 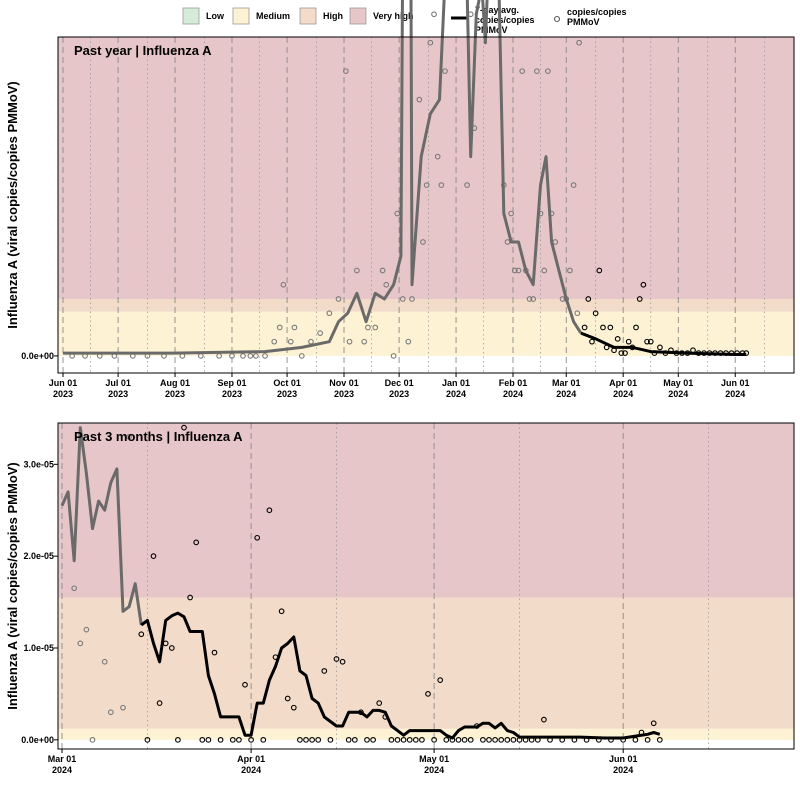 What do you see at coordinates (175, 383) in the screenshot?
I see `x-tick-label-2: Aug 01` at bounding box center [175, 383].